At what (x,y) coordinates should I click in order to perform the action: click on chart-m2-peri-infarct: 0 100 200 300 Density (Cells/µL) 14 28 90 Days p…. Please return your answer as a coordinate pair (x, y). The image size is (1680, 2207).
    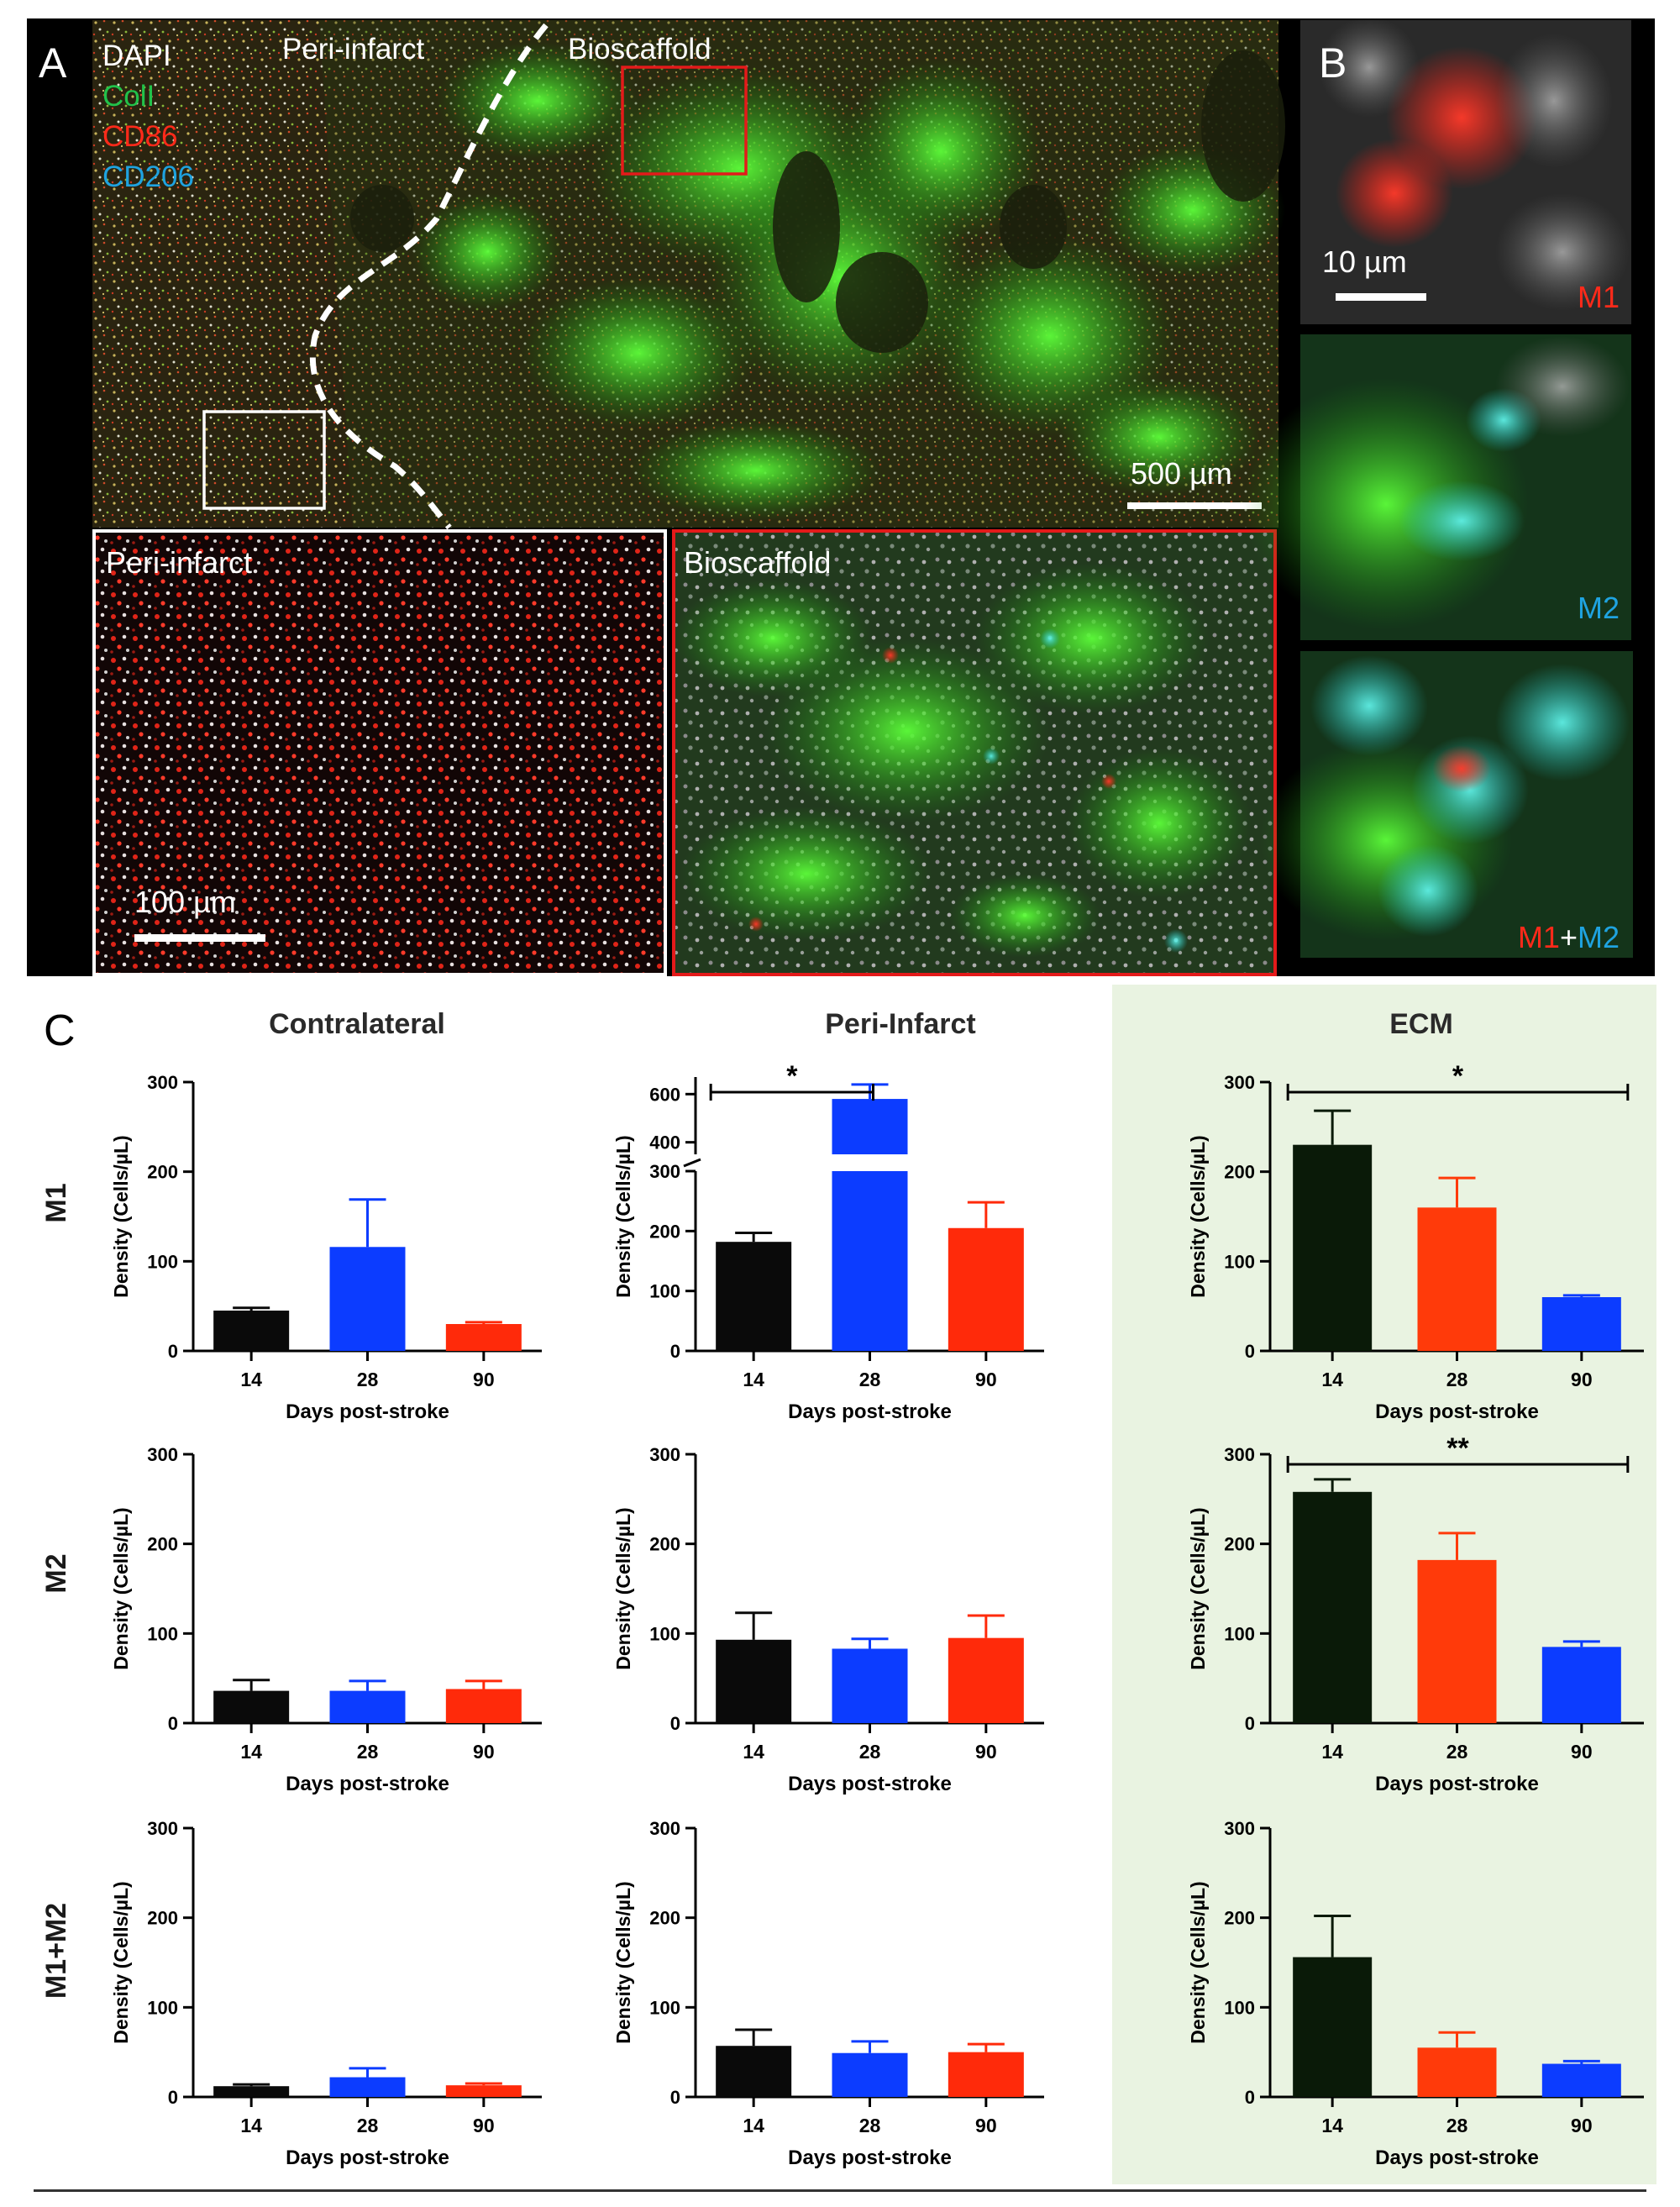
    Looking at the image, I should click on (828, 1620).